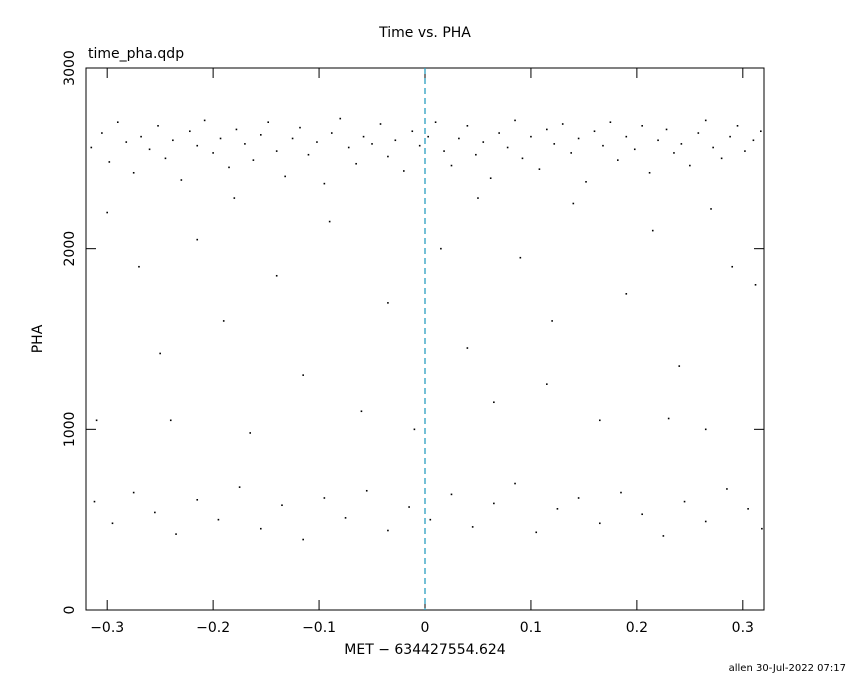 This screenshot has height=680, width=850. What do you see at coordinates (743, 628) in the screenshot?
I see `x-tick-label: 0.3` at bounding box center [743, 628].